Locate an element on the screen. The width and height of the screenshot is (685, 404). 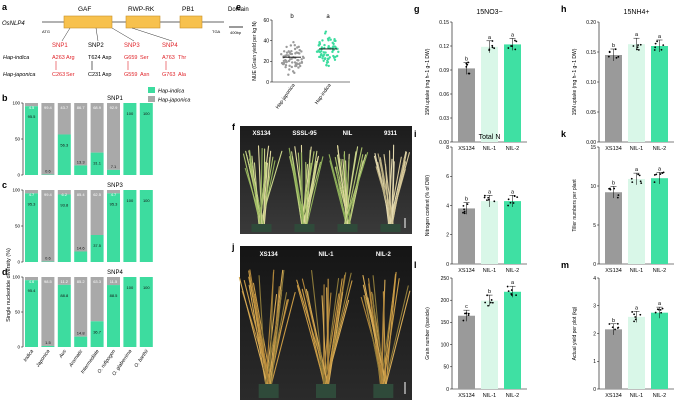
bar-value-label: 0.6 is located at coordinates (48, 171).